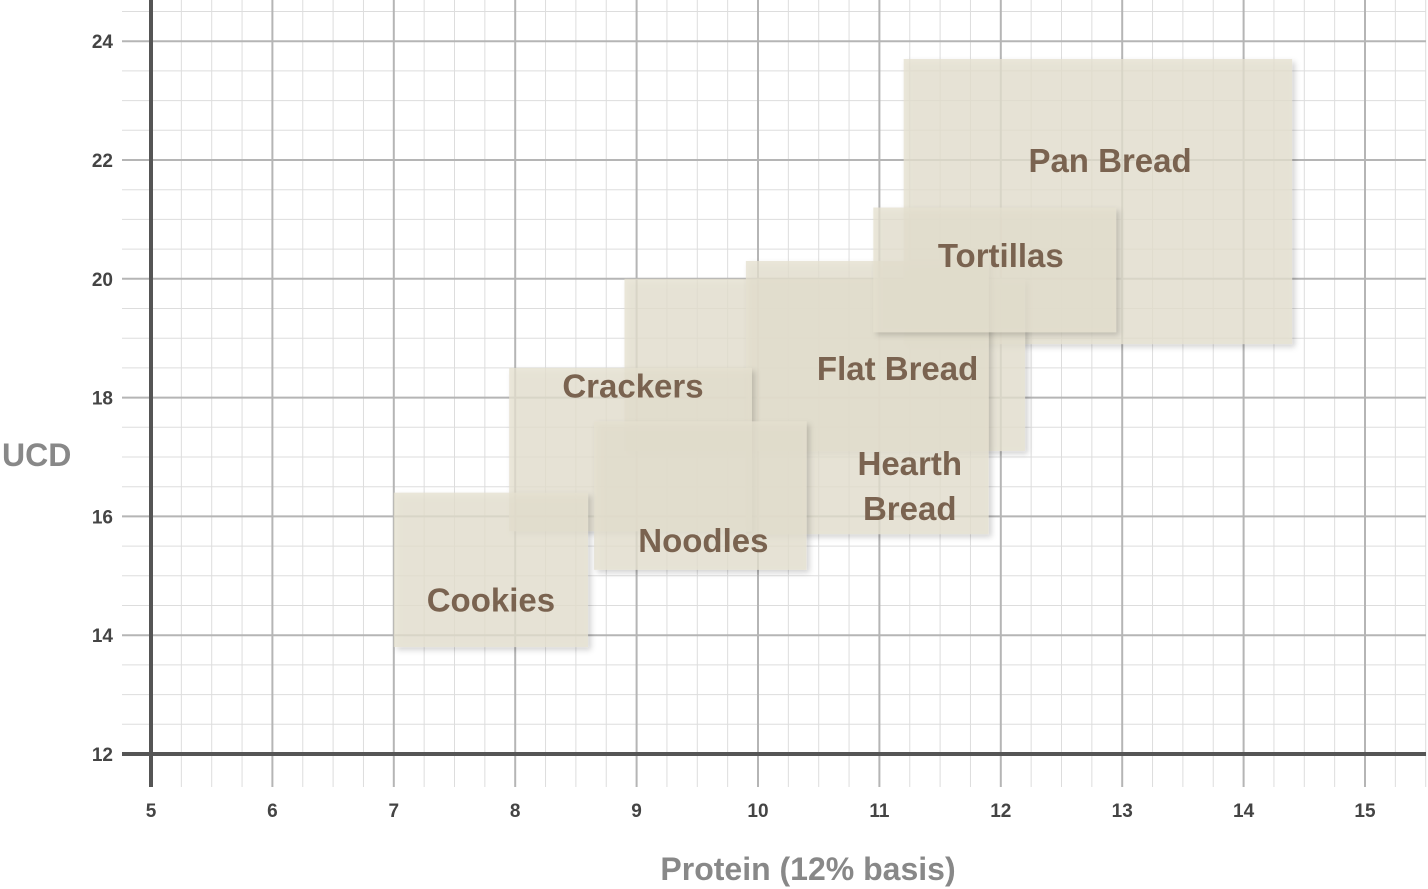 The height and width of the screenshot is (889, 1428). What do you see at coordinates (897, 368) in the screenshot?
I see `region-label-flat-bread: Flat Bread` at bounding box center [897, 368].